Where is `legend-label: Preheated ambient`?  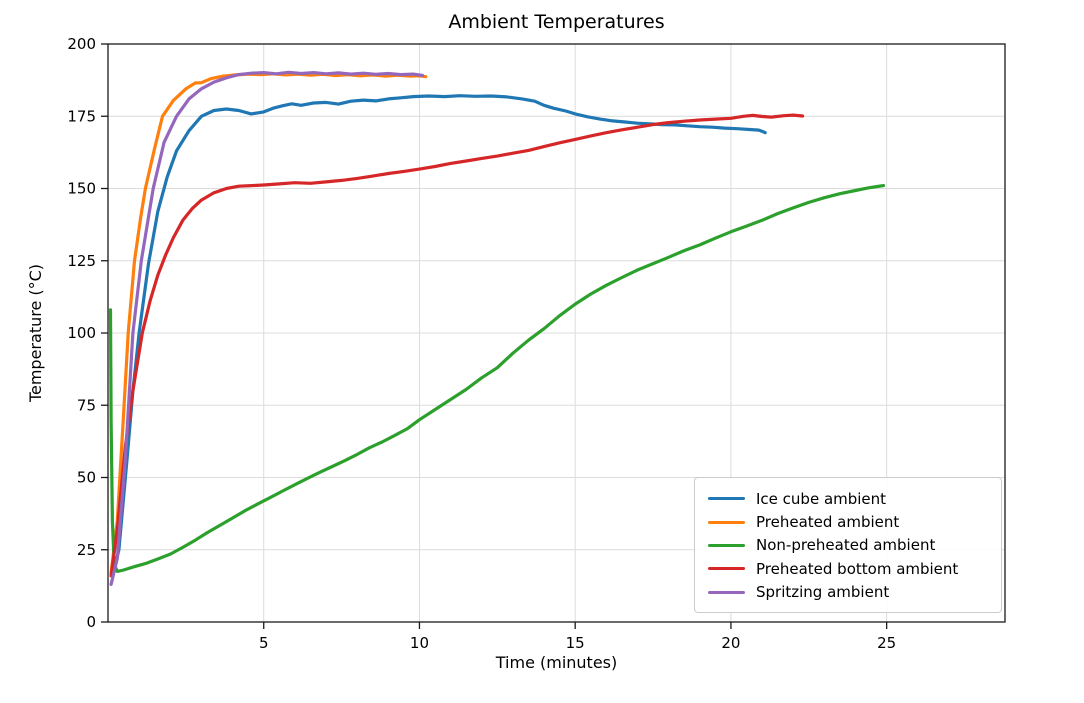
legend-label: Preheated ambient is located at coordinates (828, 522).